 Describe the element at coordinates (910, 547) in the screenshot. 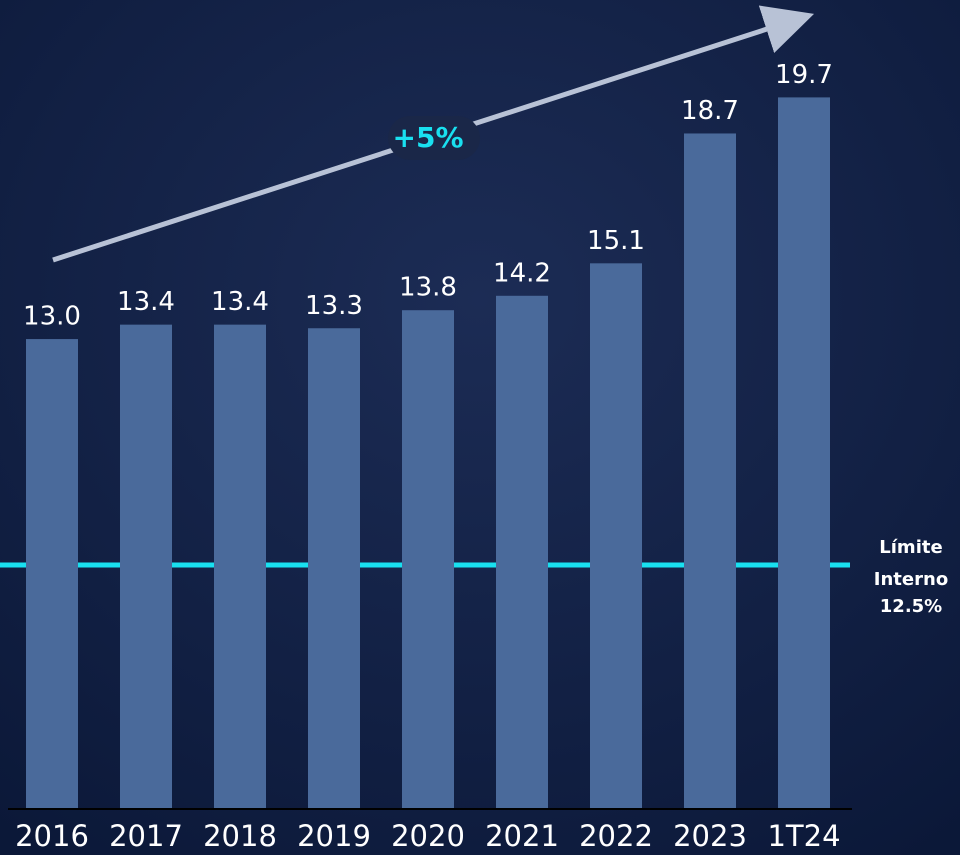

I see `limit-label: Límite` at that location.